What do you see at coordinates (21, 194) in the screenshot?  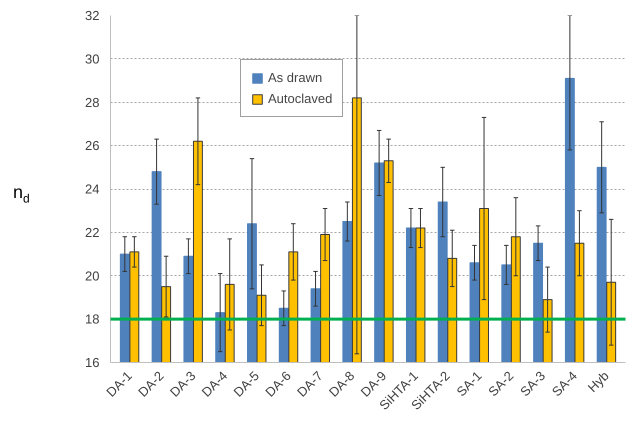 I see `y-axis-title: n$_{d}$` at bounding box center [21, 194].